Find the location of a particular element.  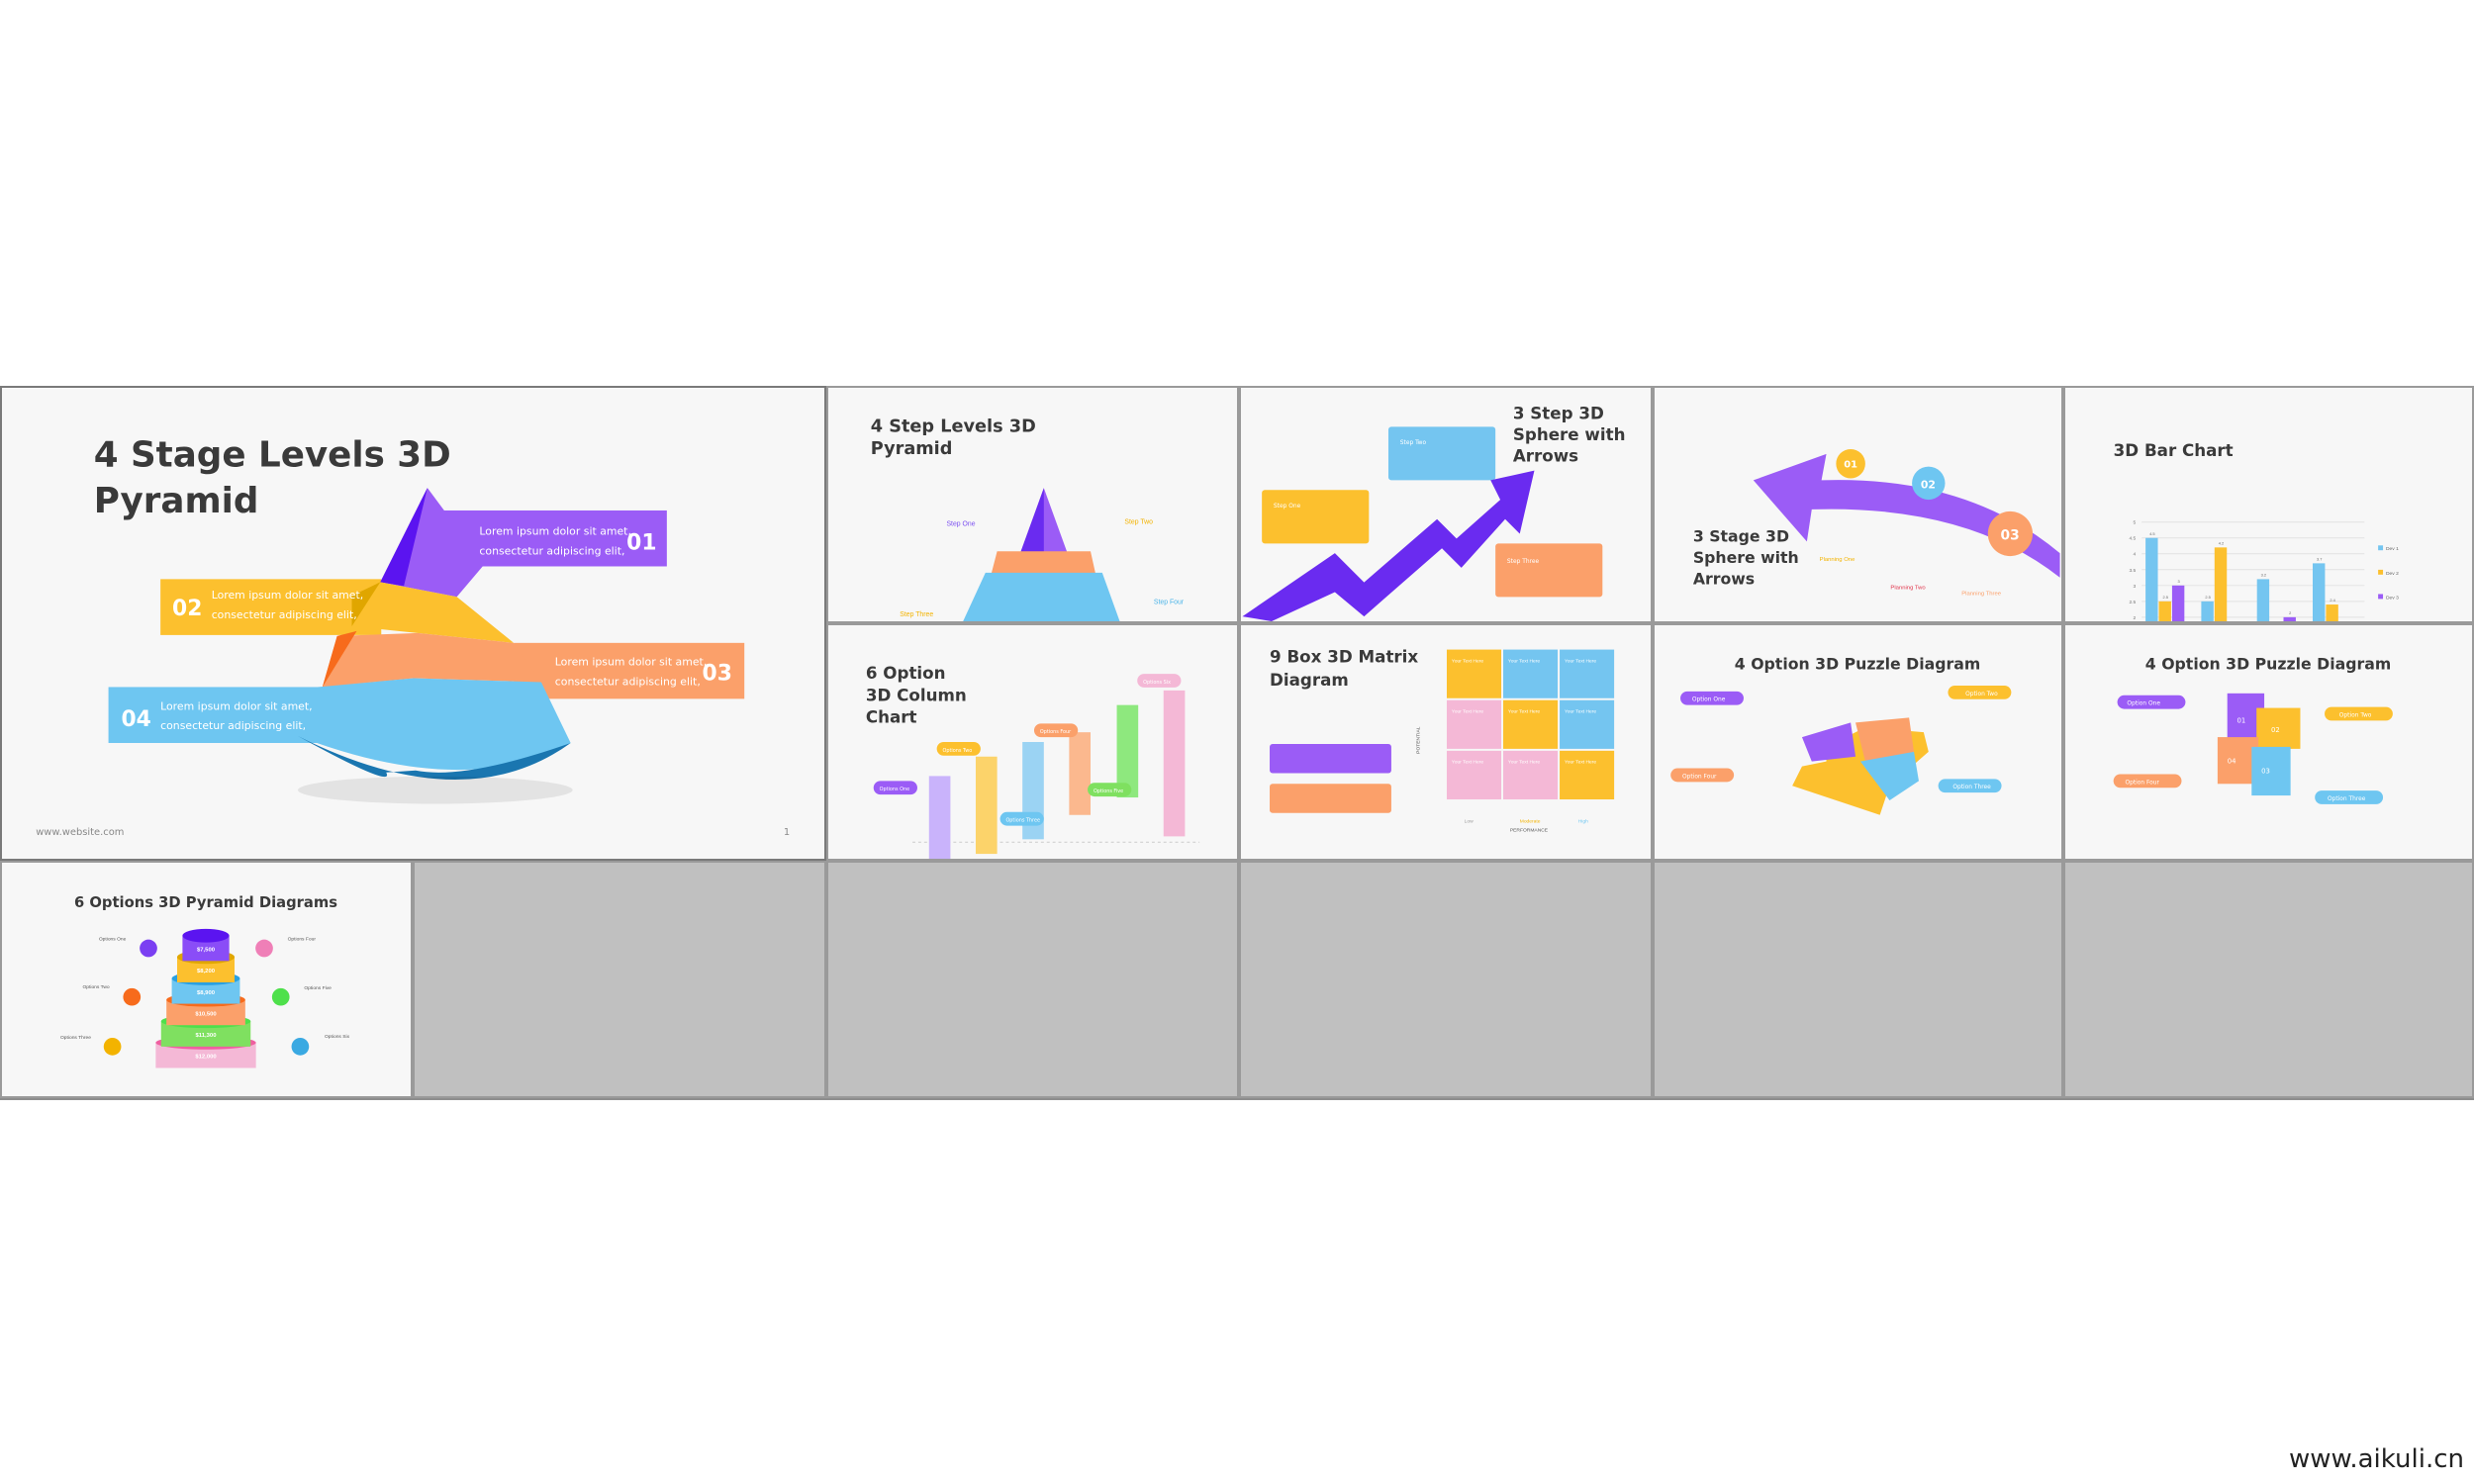

svg-text: Sphere with is located at coordinates (1746, 557).